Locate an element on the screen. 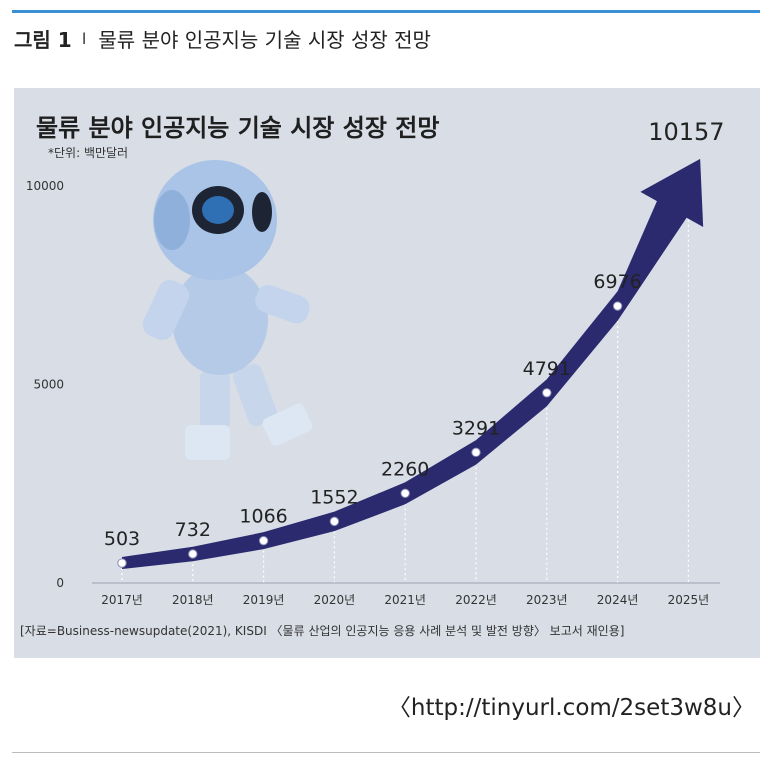 The image size is (773, 771). y-tick-label: 5000 is located at coordinates (48, 385).